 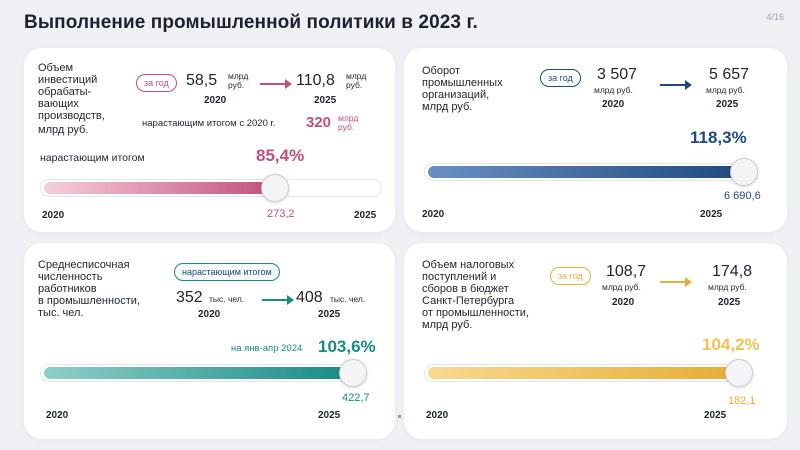 What do you see at coordinates (319, 122) in the screenshot?
I see `cumulative-value: 320` at bounding box center [319, 122].